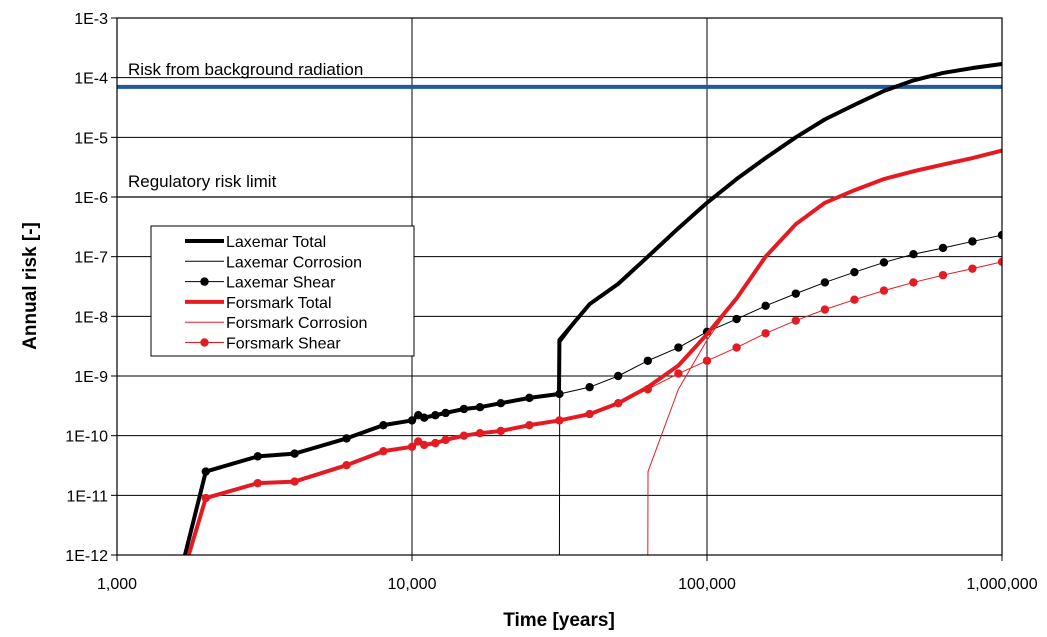 The image size is (1047, 637). I want to click on y-tick-label: 1E-9, so click(91, 377).